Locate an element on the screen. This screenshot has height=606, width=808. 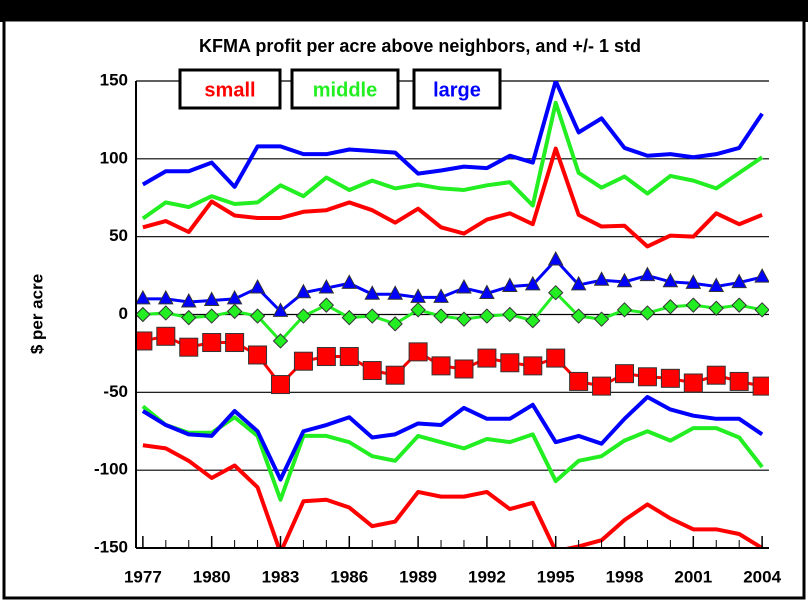
y-tick-label: 50 is located at coordinates (118, 235).